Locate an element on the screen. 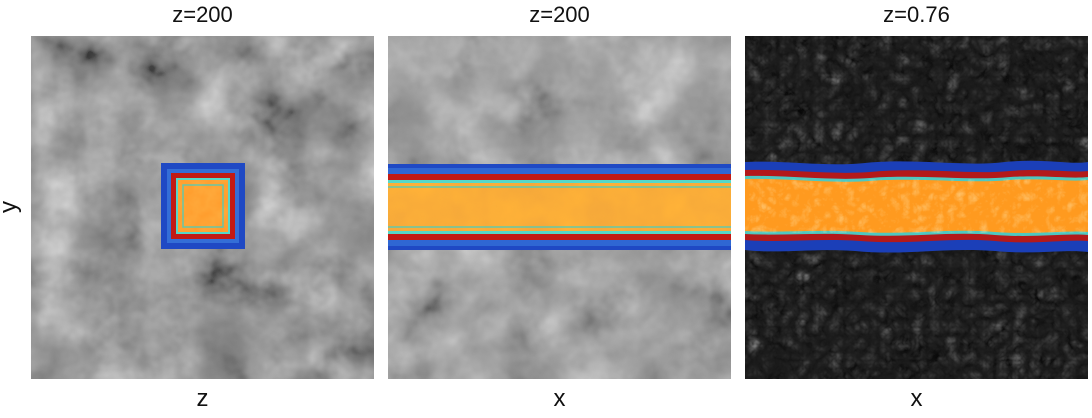 The width and height of the screenshot is (1092, 418). panel-1-inner-ring is located at coordinates (203, 206).